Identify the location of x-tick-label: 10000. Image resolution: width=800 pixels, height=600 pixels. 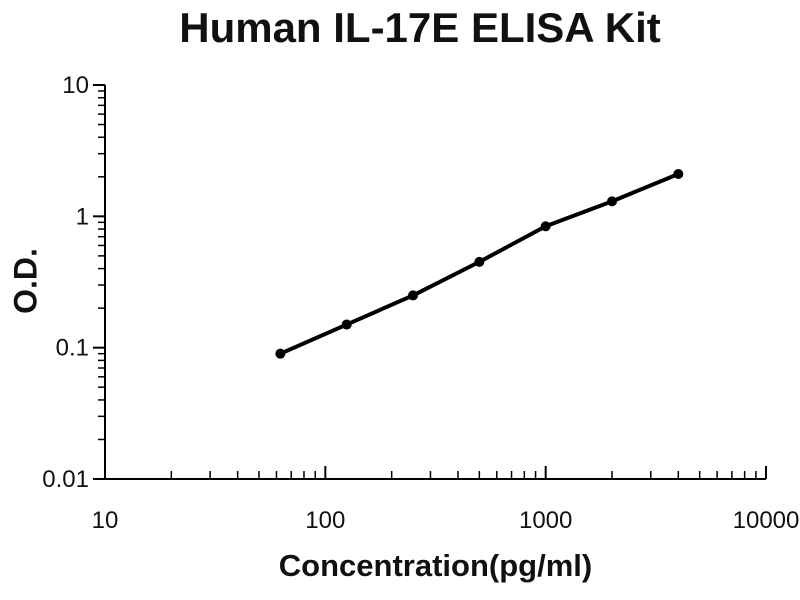
(766, 520).